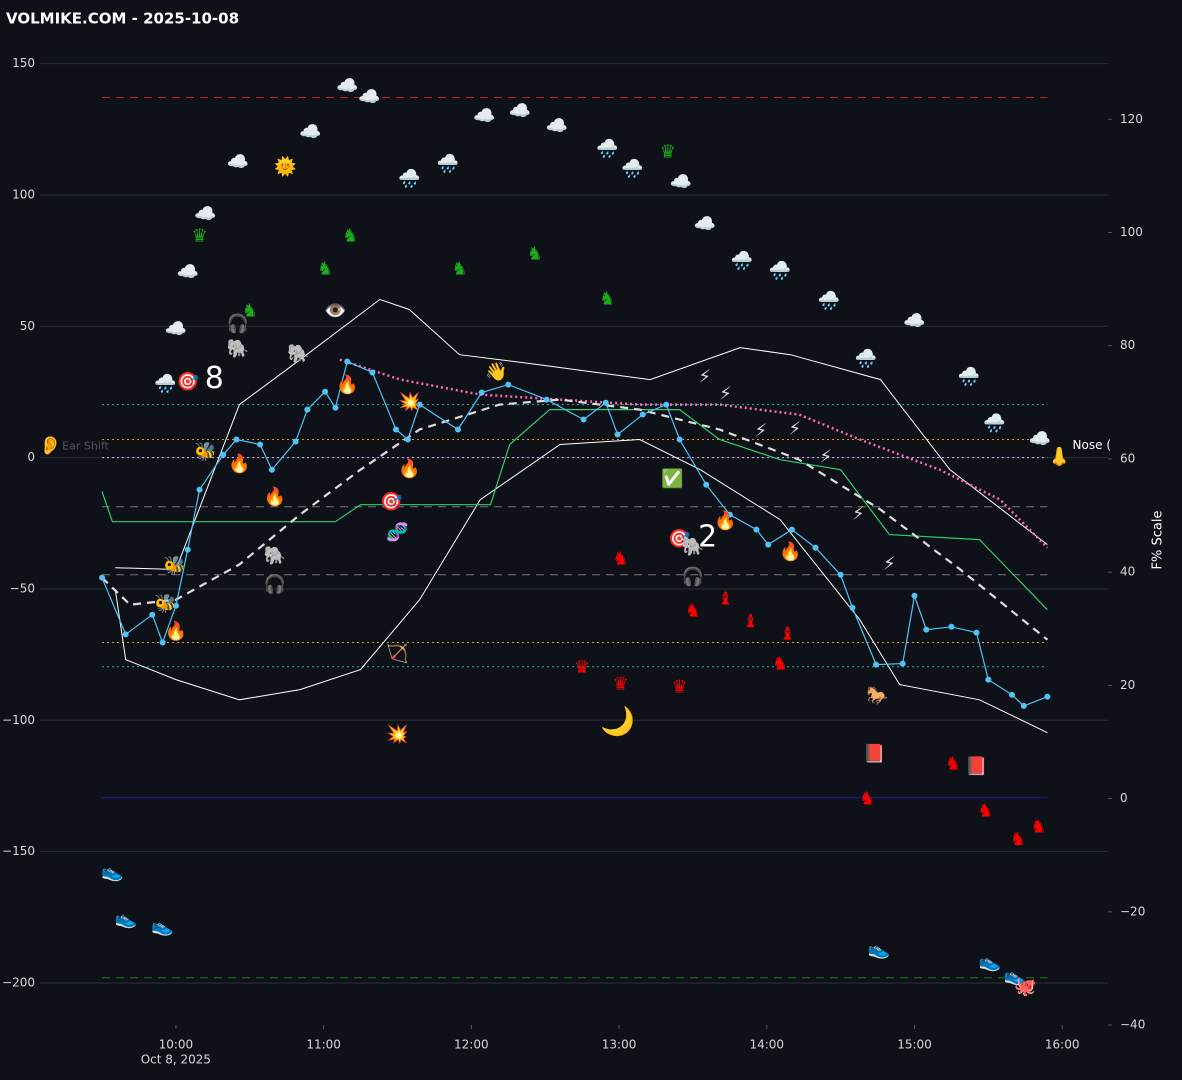  What do you see at coordinates (18, 720) in the screenshot?
I see `y-tick-label: −100` at bounding box center [18, 720].